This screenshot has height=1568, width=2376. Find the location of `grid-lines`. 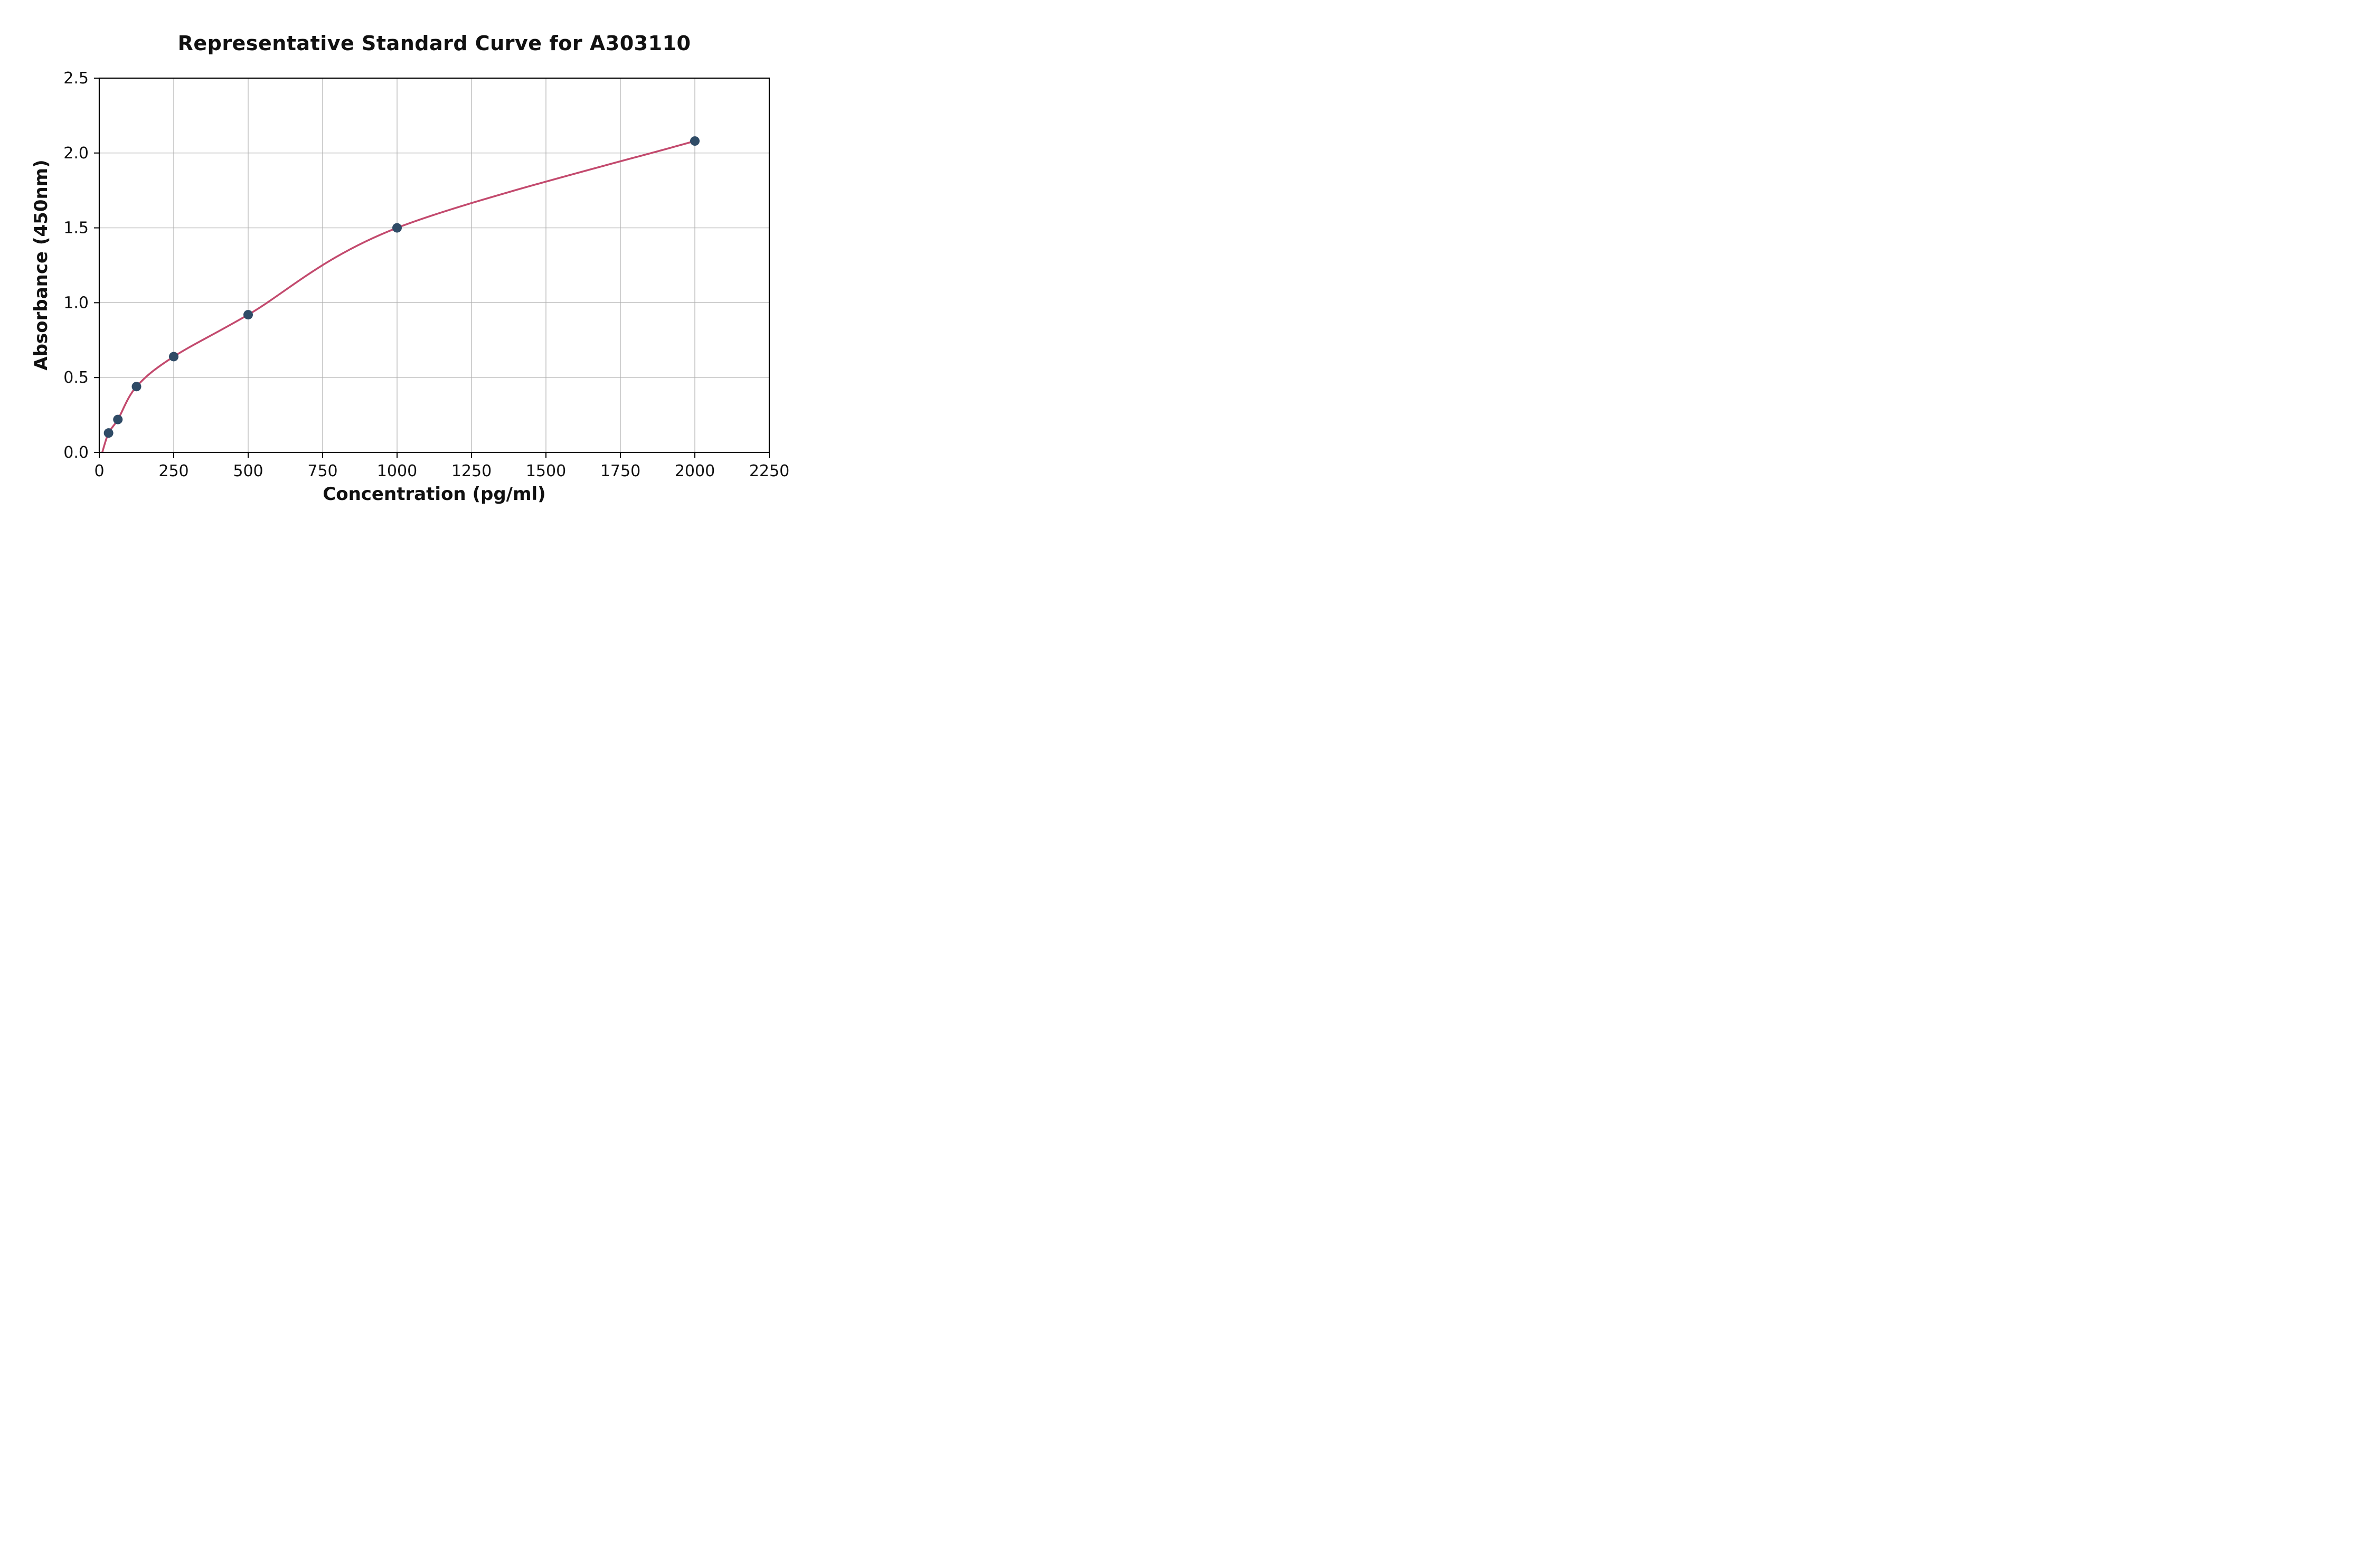

grid-lines is located at coordinates (435, 265).